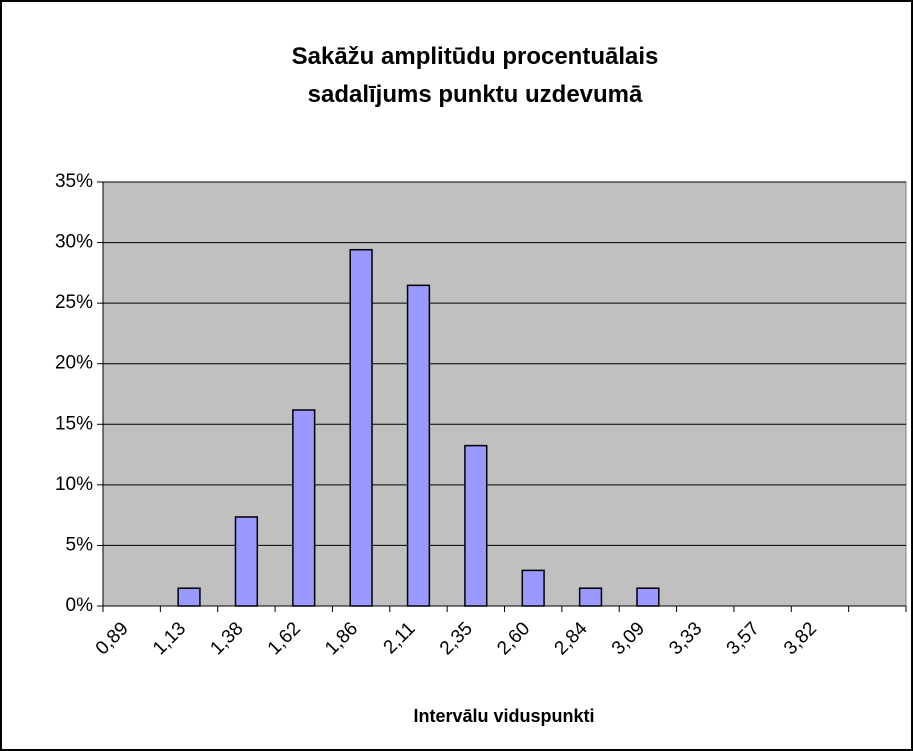  I want to click on y-tick-label: 30%, so click(74, 242).